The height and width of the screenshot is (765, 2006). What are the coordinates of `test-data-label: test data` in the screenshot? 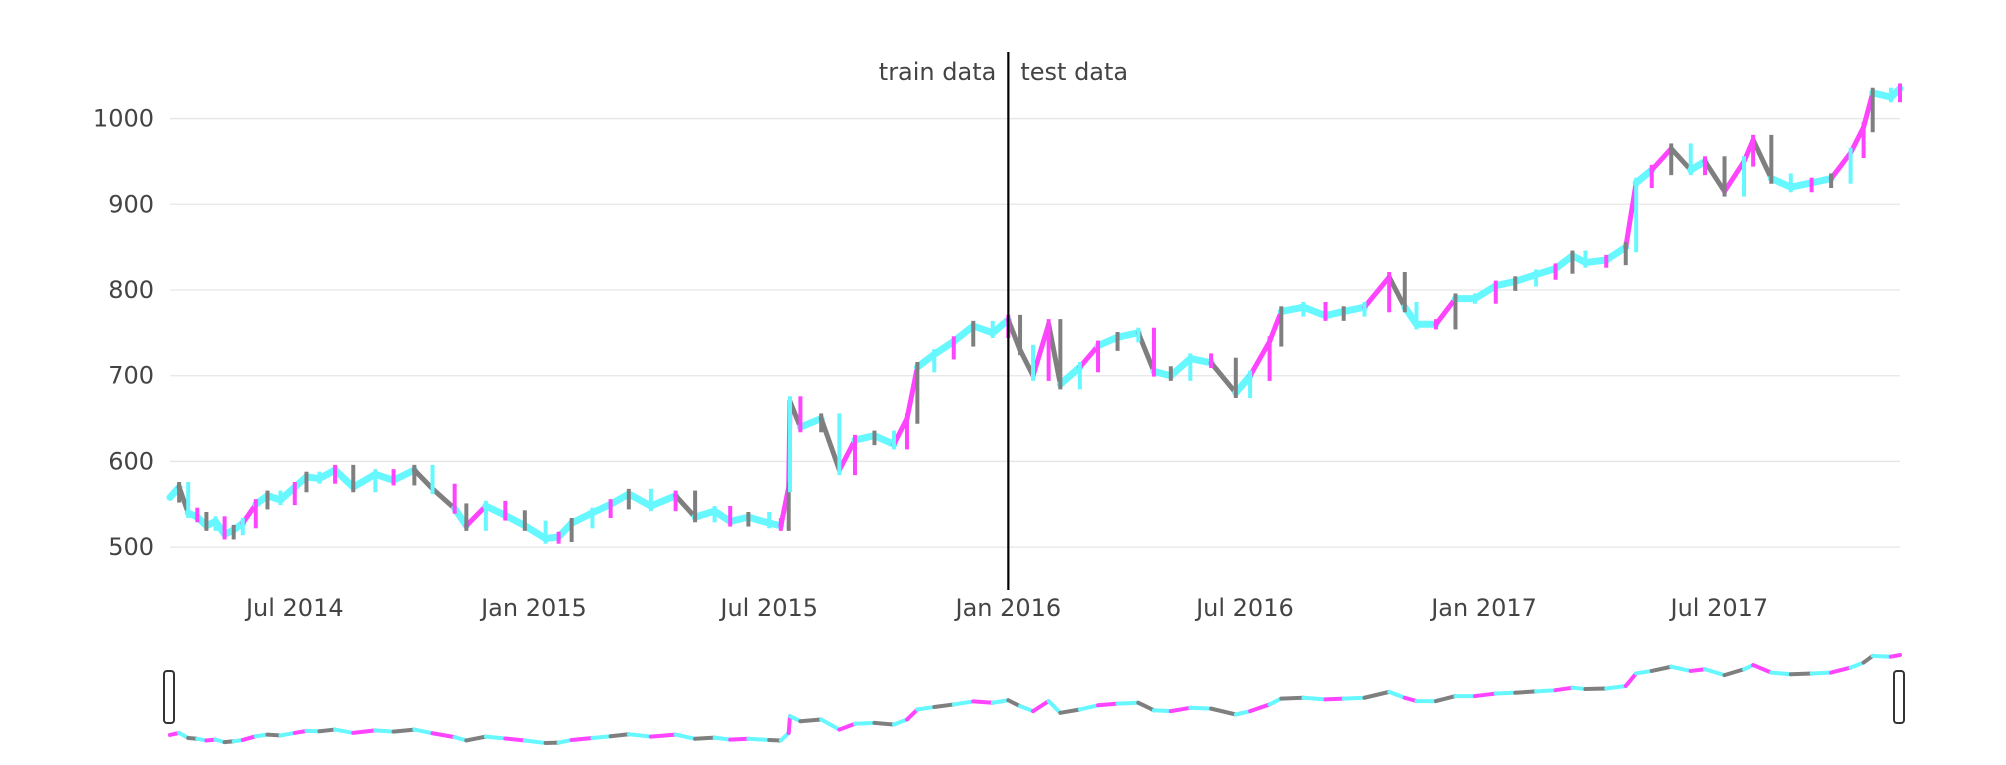 It's located at (1074, 72).